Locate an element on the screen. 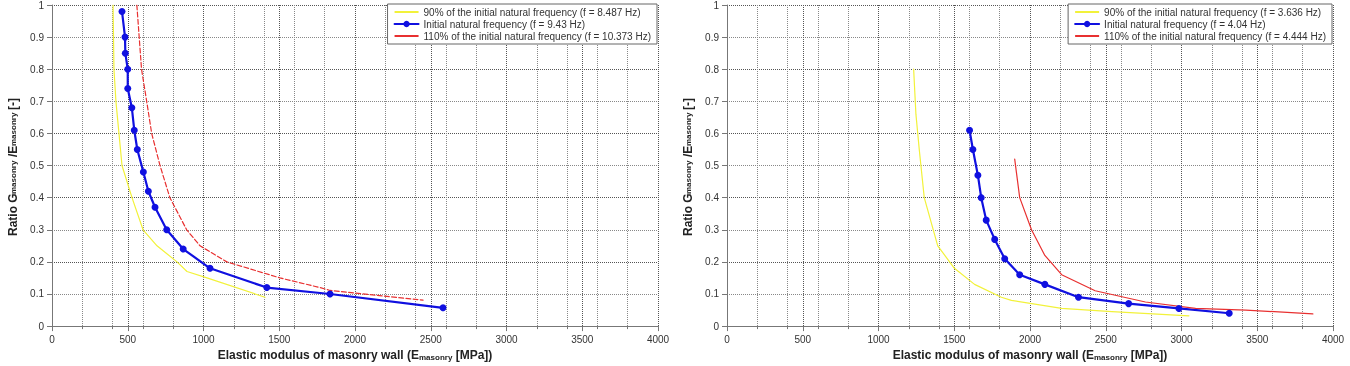  legend-label: Initial natural frequency (f = 4.04 Hz) is located at coordinates (1185, 24).